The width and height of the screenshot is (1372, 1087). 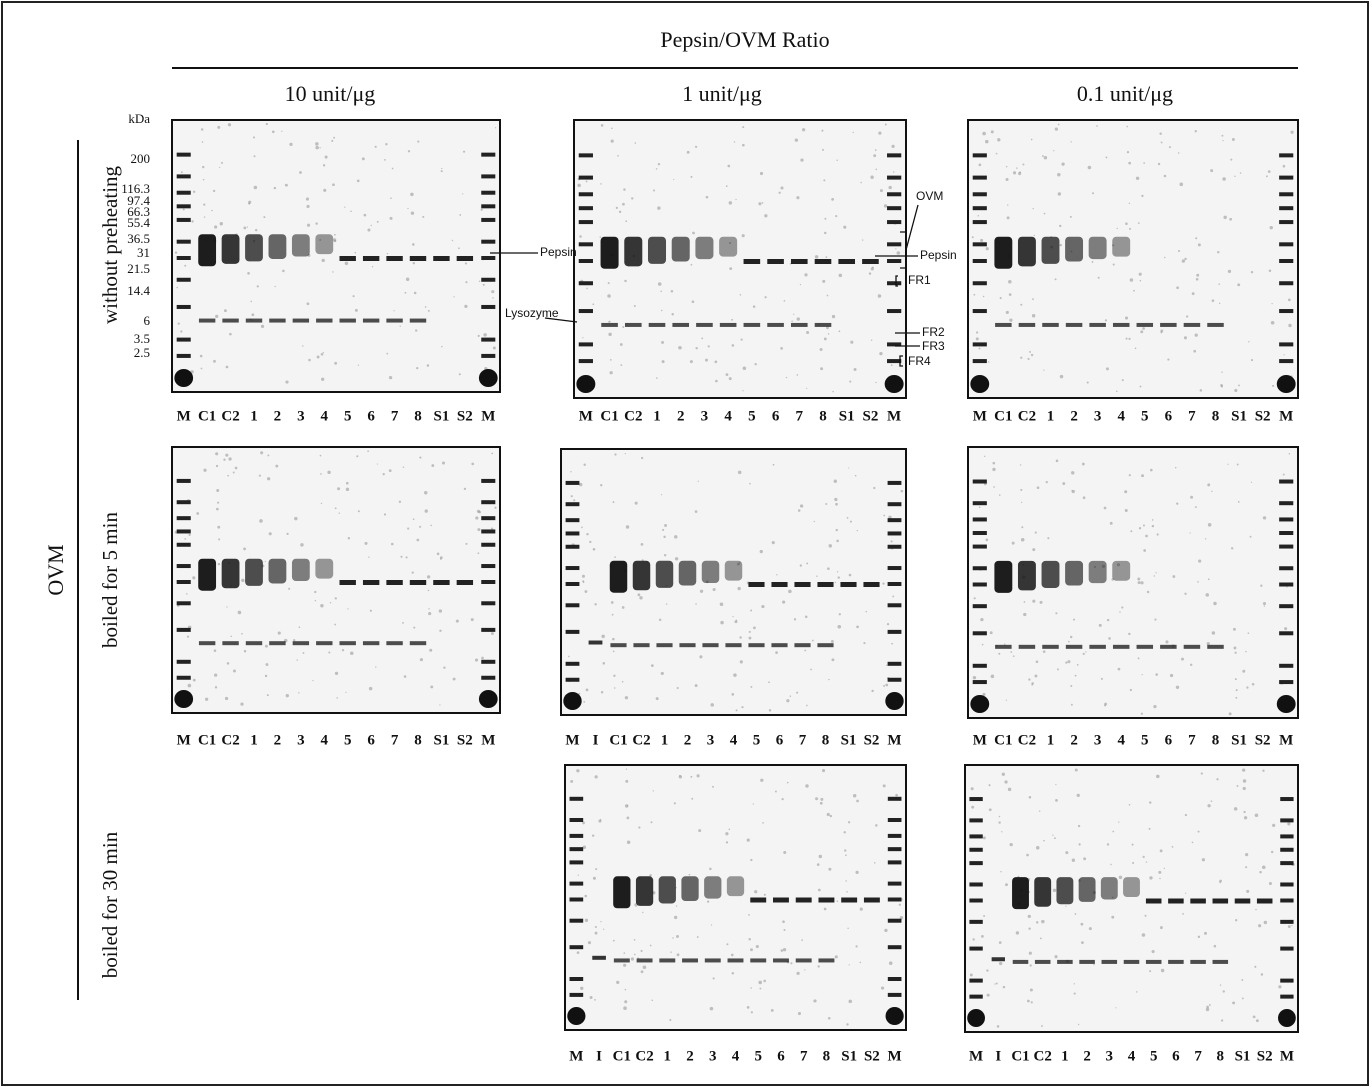 What do you see at coordinates (618, 740) in the screenshot?
I see `lane-label: C1` at bounding box center [618, 740].